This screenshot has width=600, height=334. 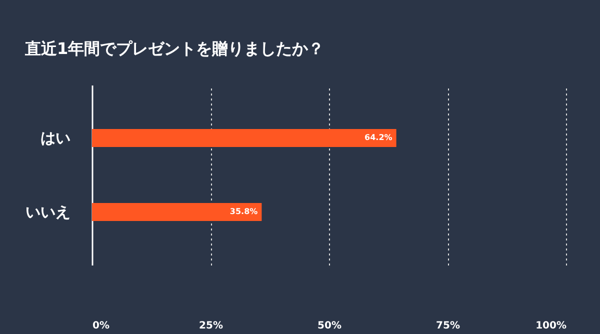 I want to click on y-tick-label: いいえ, so click(x=48, y=211).